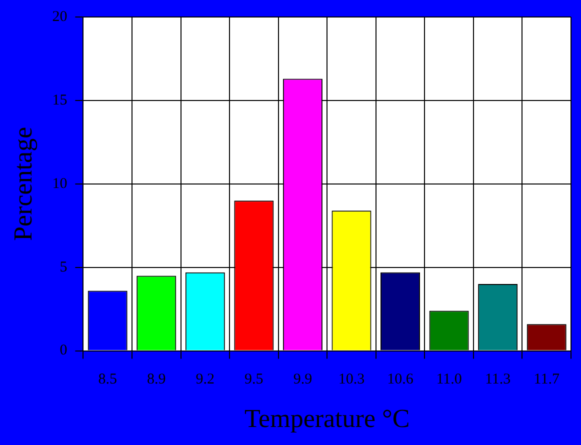  I want to click on x-tick-label: 10.6, so click(400, 380).